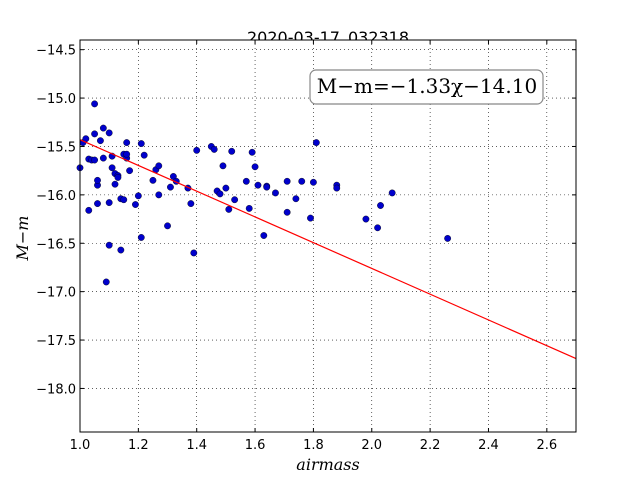  Describe the element at coordinates (80, 445) in the screenshot. I see `x-tick-label: 1.0` at that location.